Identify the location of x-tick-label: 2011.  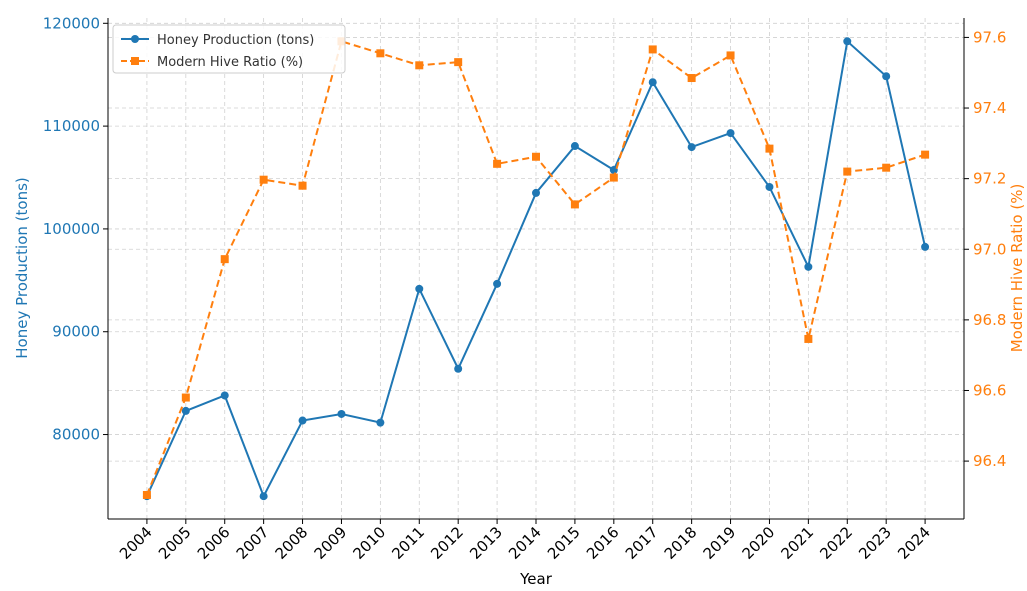
(408, 543).